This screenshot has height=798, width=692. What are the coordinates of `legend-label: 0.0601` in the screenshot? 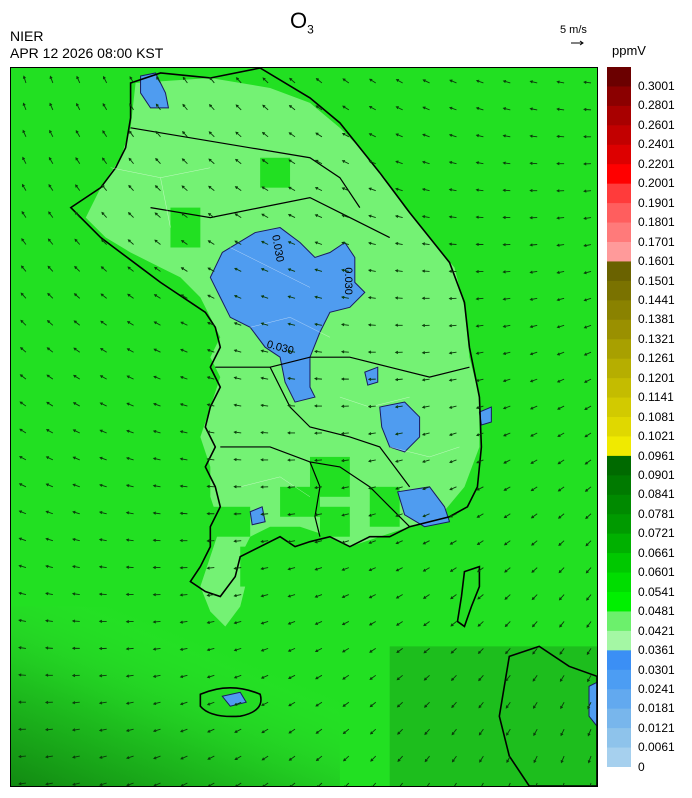 It's located at (656, 572).